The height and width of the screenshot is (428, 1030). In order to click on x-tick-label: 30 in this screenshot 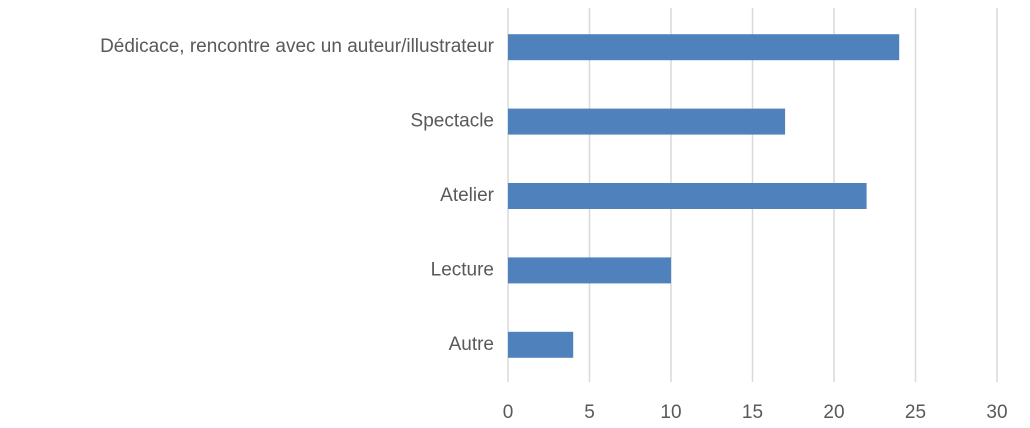, I will do `click(996, 412)`.